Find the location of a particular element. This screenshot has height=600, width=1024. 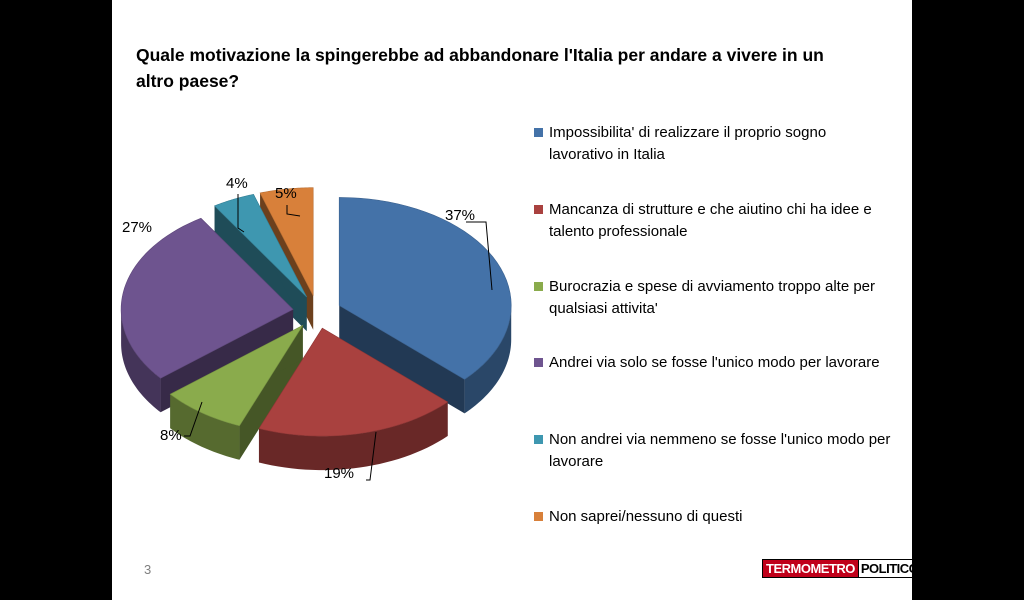

data-label: 37% is located at coordinates (460, 215).